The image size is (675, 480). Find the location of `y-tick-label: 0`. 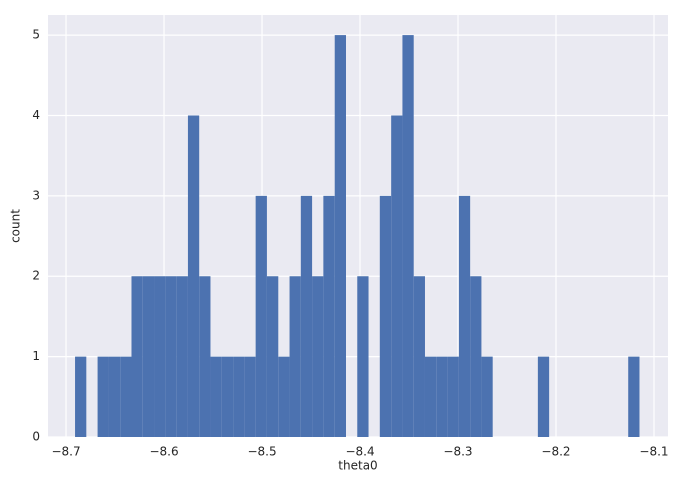

y-tick-label: 0 is located at coordinates (36, 437).